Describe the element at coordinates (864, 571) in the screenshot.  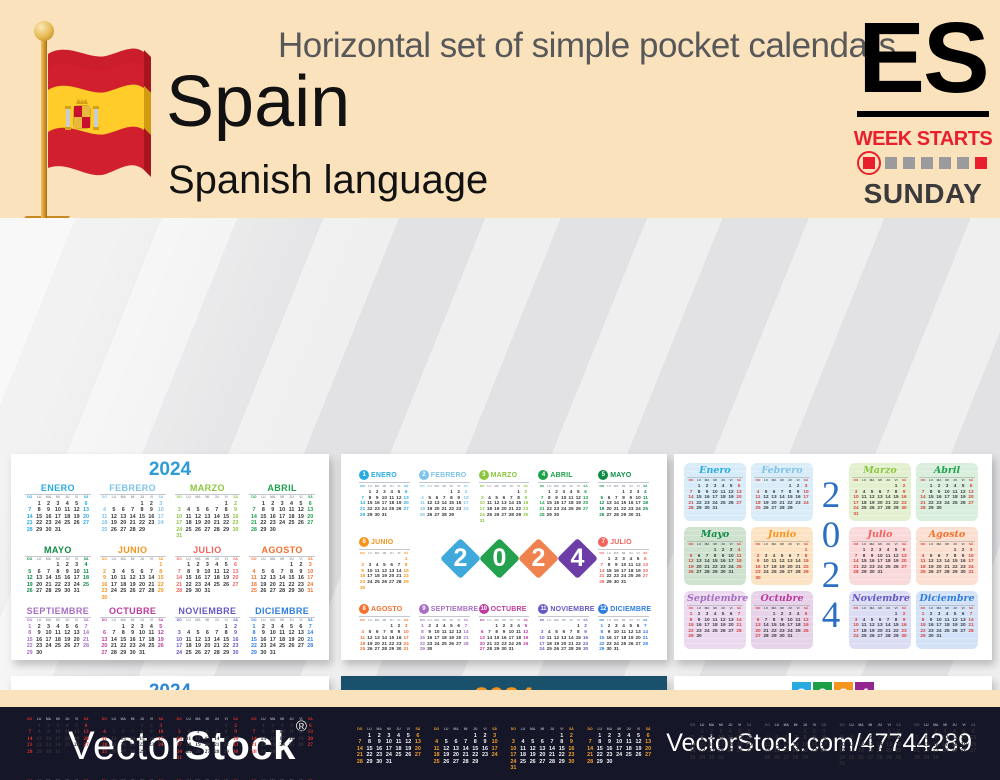
I see `day-cell: 29` at that location.